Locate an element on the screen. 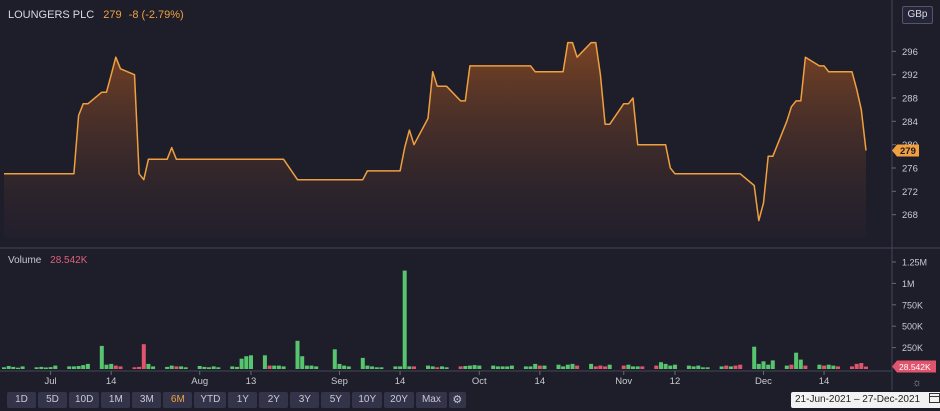 The width and height of the screenshot is (940, 411). time-tick-label: Dec is located at coordinates (763, 381).